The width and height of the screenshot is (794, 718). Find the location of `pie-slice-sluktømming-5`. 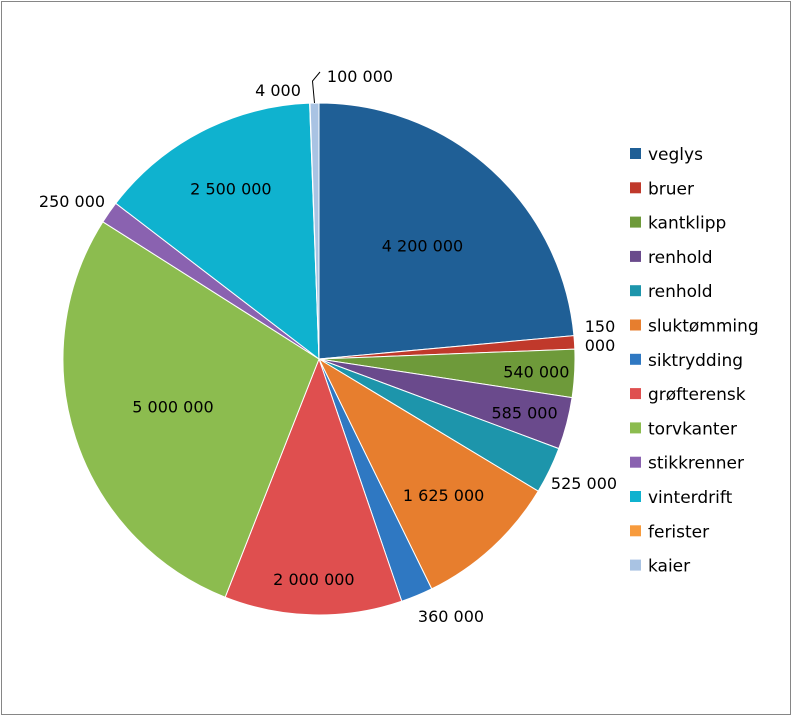

pie-slice-sluktømming-5 is located at coordinates (428, 473).